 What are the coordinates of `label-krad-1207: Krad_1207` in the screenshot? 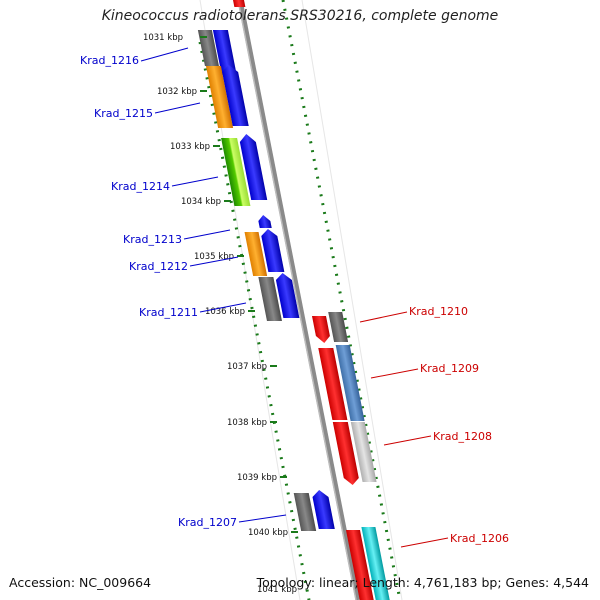 It's located at (232, 521).